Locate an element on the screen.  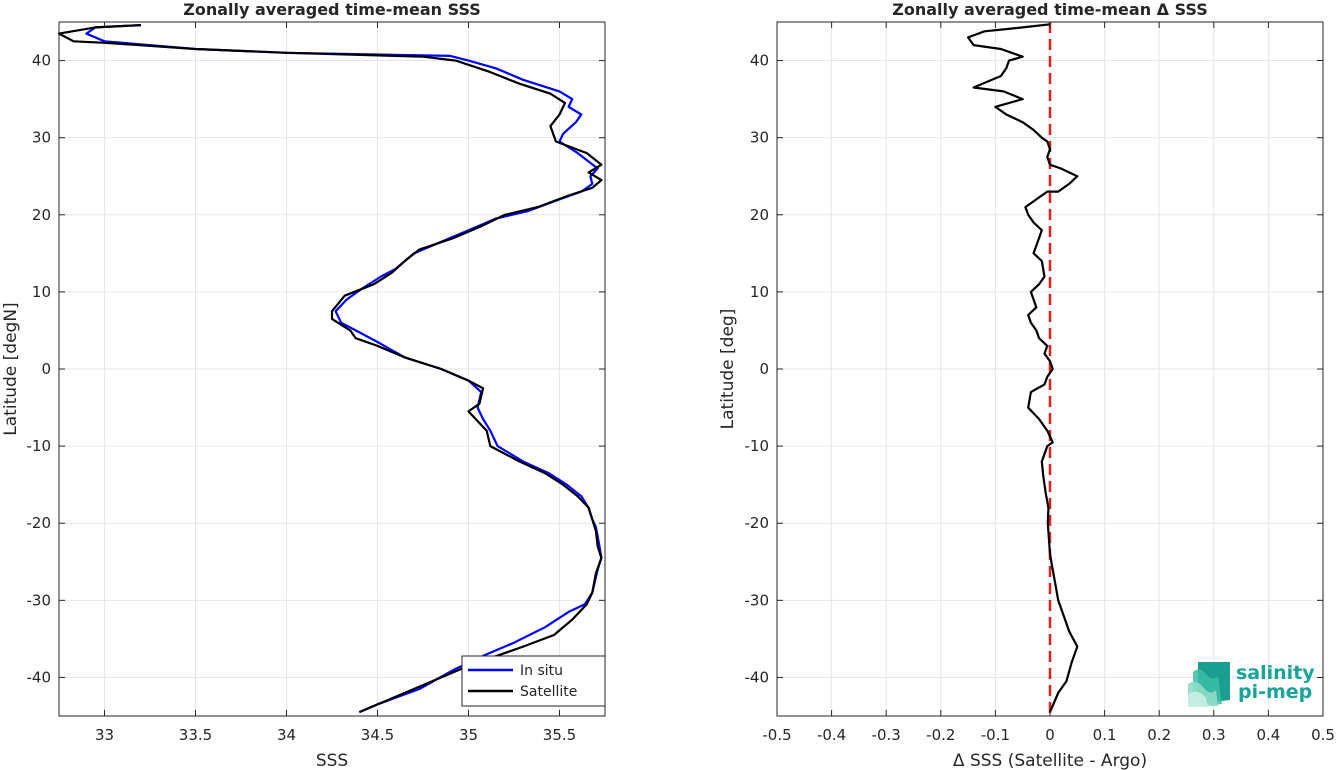
x-tick-label: 35 is located at coordinates (468, 735).